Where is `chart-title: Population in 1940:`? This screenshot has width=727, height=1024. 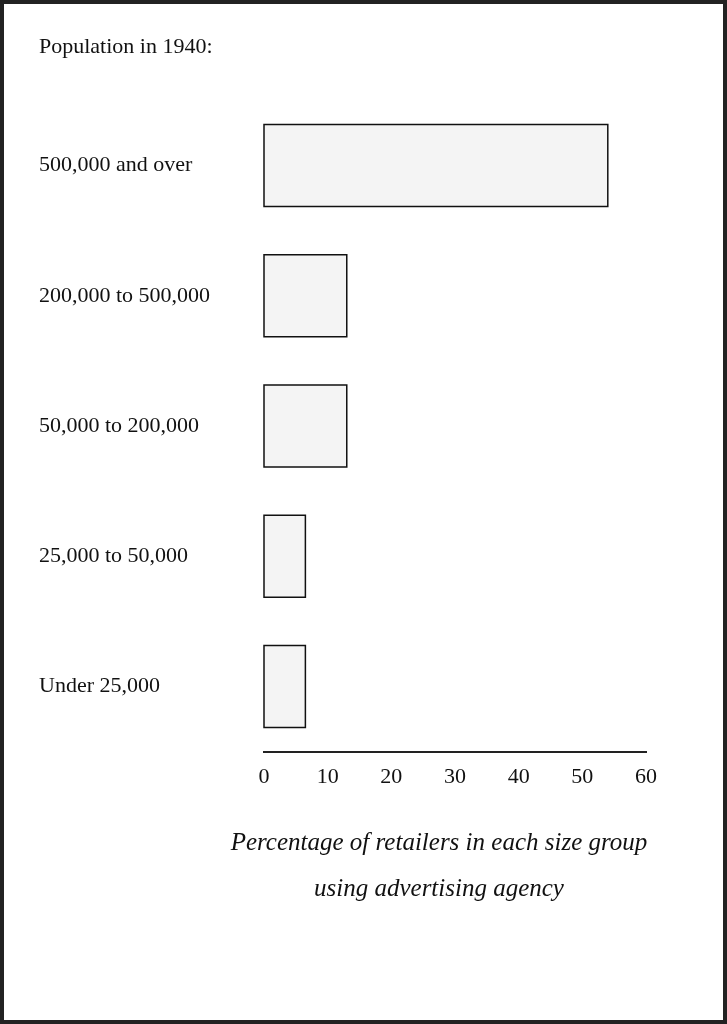
chart-title: Population in 1940: is located at coordinates (126, 45).